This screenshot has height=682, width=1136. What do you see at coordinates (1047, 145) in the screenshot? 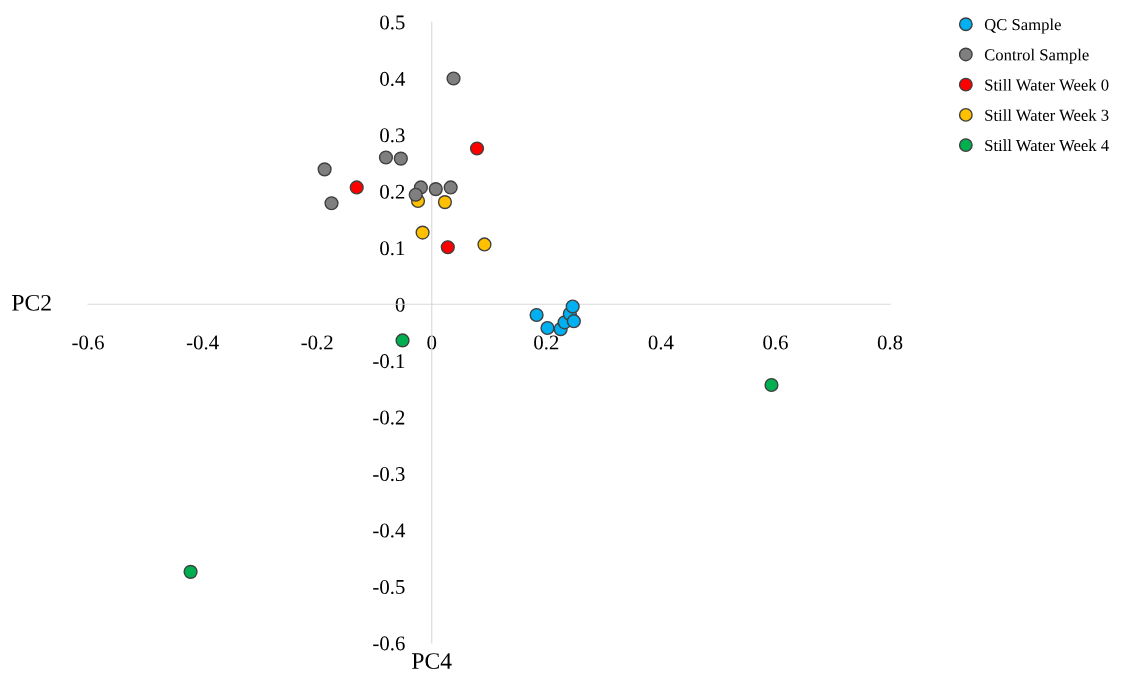
I see `legend-label: Still Water Week 4` at bounding box center [1047, 145].